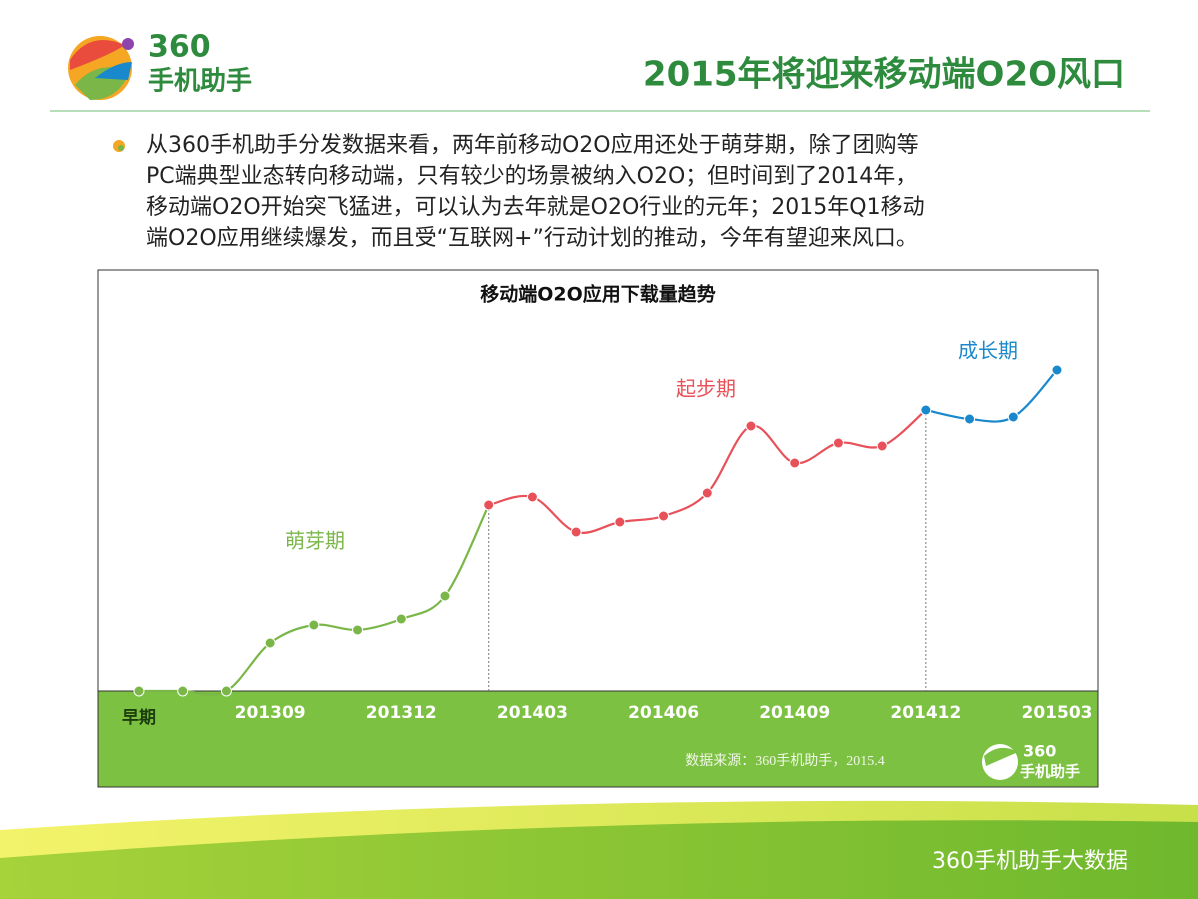 The height and width of the screenshot is (899, 1198). Describe the element at coordinates (663, 713) in the screenshot. I see `x-tick-label: 201406` at that location.